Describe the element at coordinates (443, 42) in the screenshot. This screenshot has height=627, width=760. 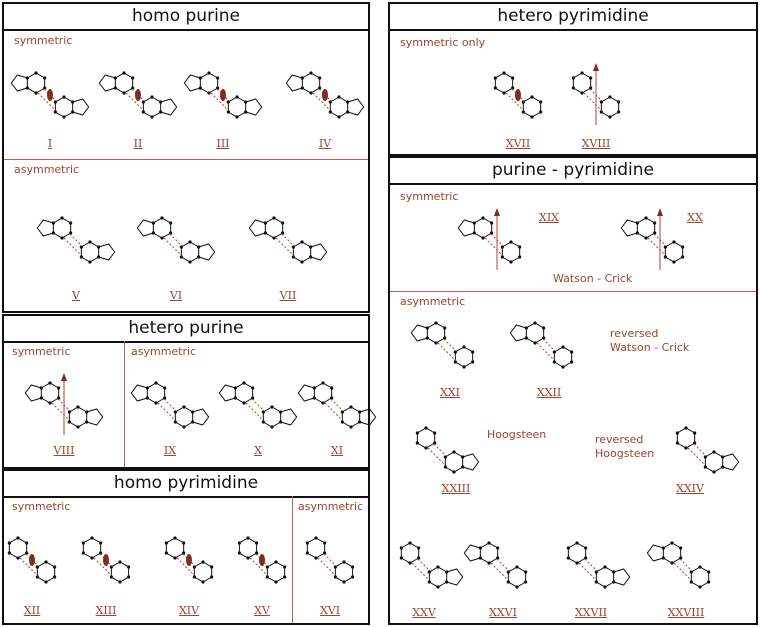
I see `section-symmetric-only: symmetric only` at that location.